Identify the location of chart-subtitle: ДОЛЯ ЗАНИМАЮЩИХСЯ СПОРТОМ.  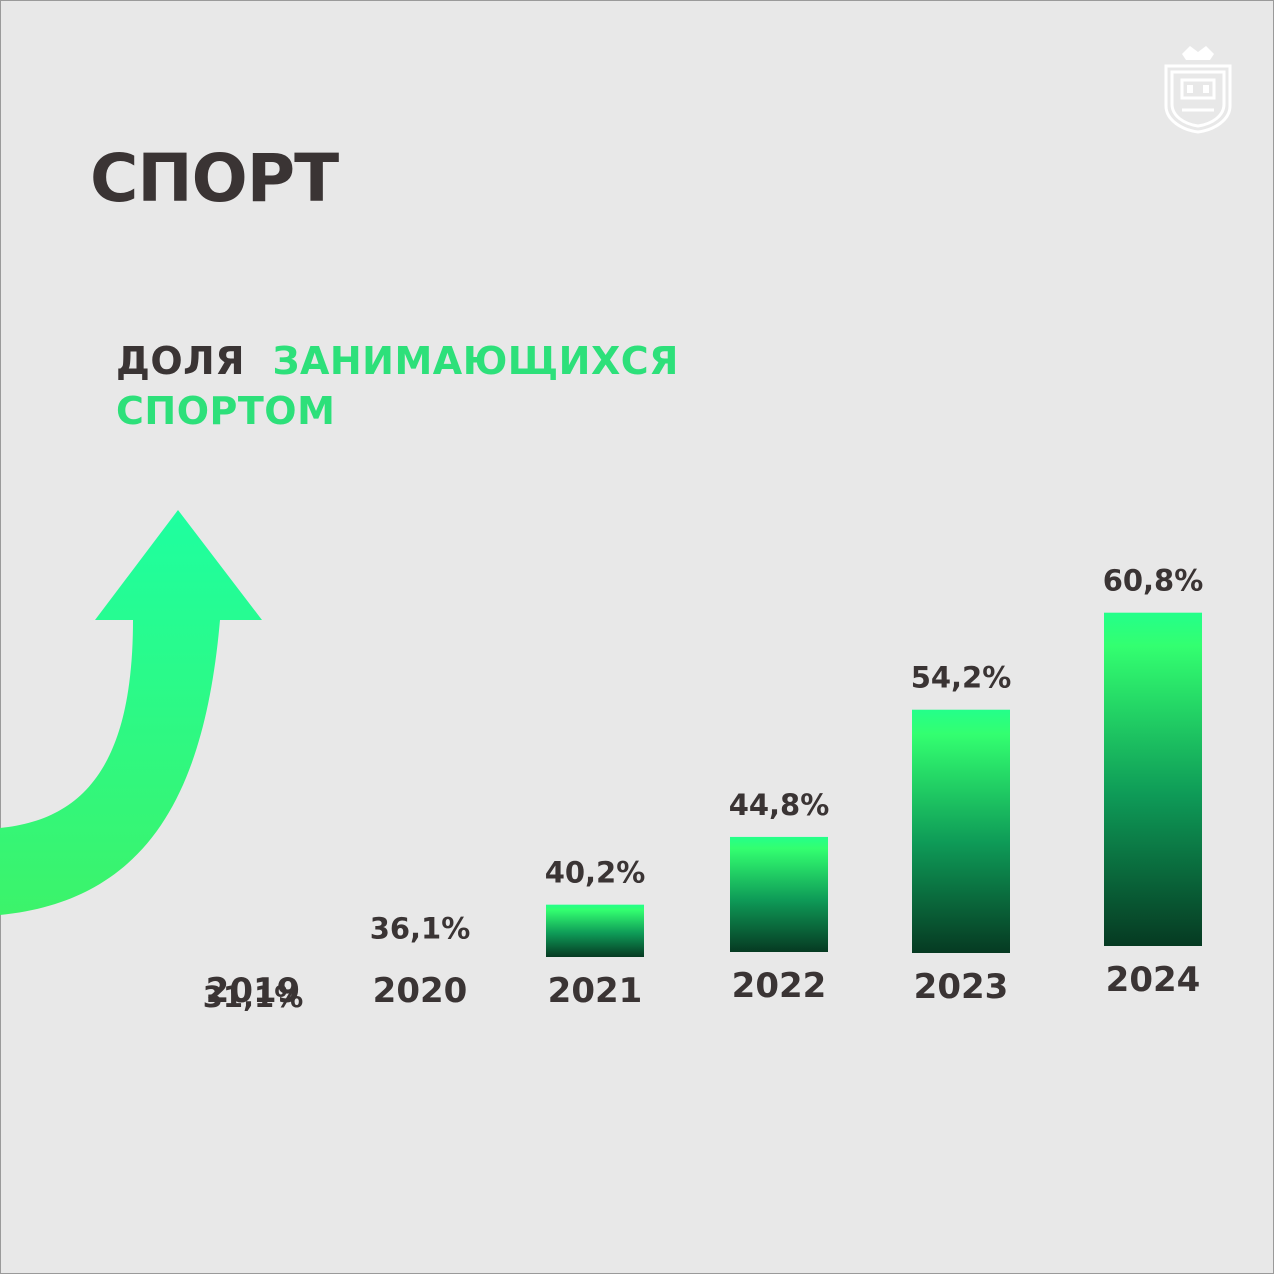
(397, 386).